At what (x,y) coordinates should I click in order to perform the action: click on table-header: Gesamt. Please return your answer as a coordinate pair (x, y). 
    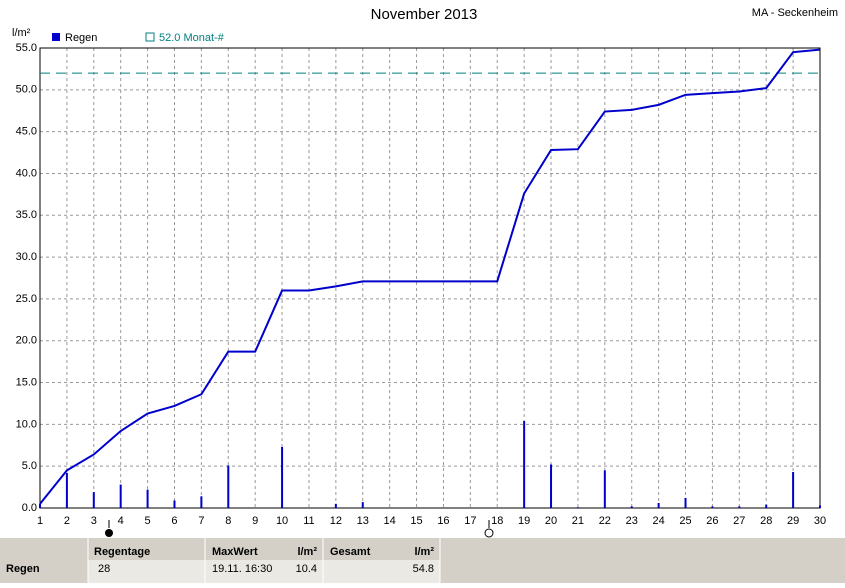
    Looking at the image, I should click on (350, 552).